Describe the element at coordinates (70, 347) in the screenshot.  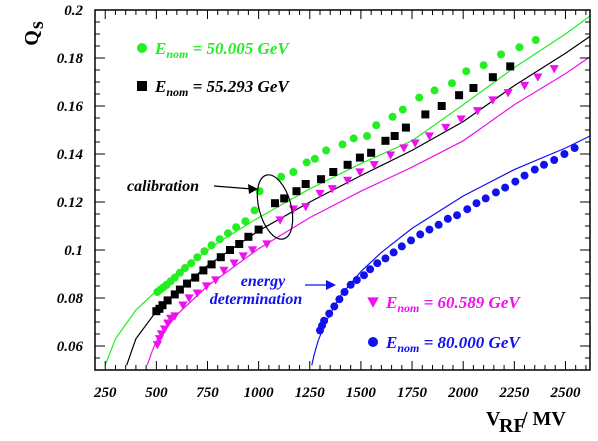
I see `y-tick-label: 0.06` at that location.